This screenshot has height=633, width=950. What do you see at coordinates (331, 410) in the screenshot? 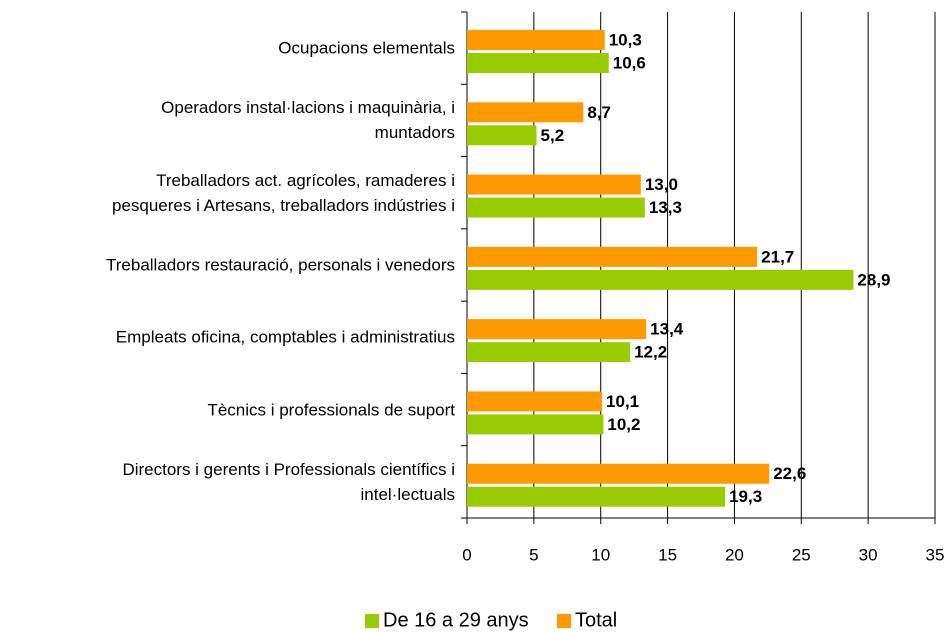
I see `category-label: Tècnics i professionals de suport` at bounding box center [331, 410].